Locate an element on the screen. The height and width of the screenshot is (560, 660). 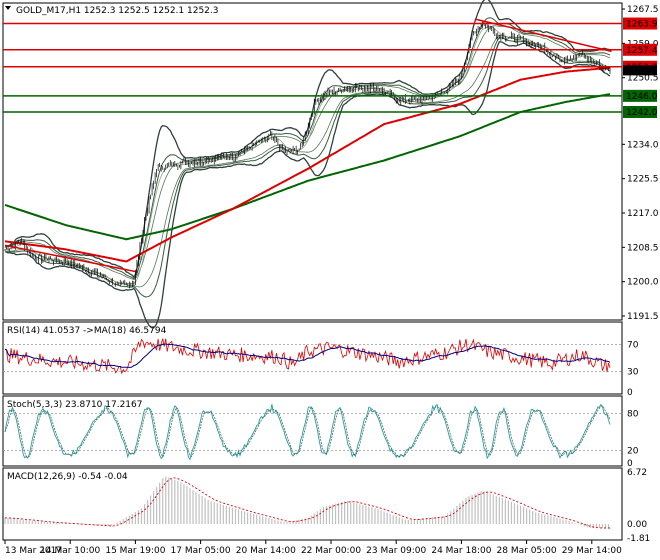
x-tick-label: 13 Mar 2017 is located at coordinates (33, 551).